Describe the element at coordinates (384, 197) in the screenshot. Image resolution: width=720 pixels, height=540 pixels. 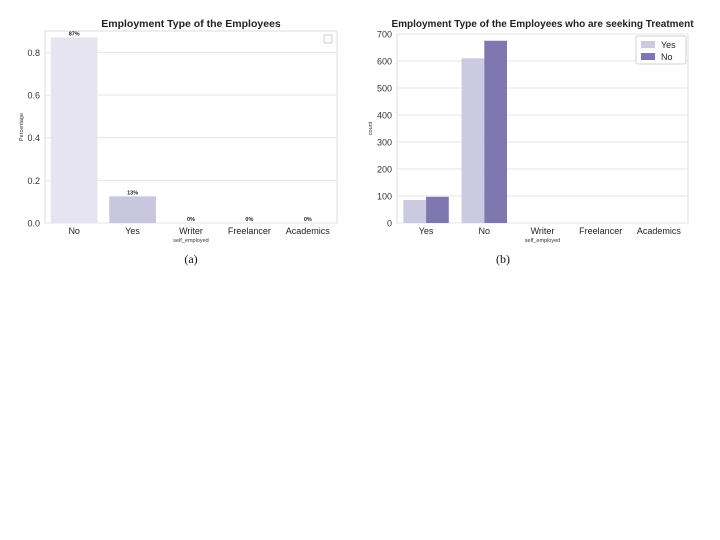
I see `chart1-ytick-label: 100` at that location.